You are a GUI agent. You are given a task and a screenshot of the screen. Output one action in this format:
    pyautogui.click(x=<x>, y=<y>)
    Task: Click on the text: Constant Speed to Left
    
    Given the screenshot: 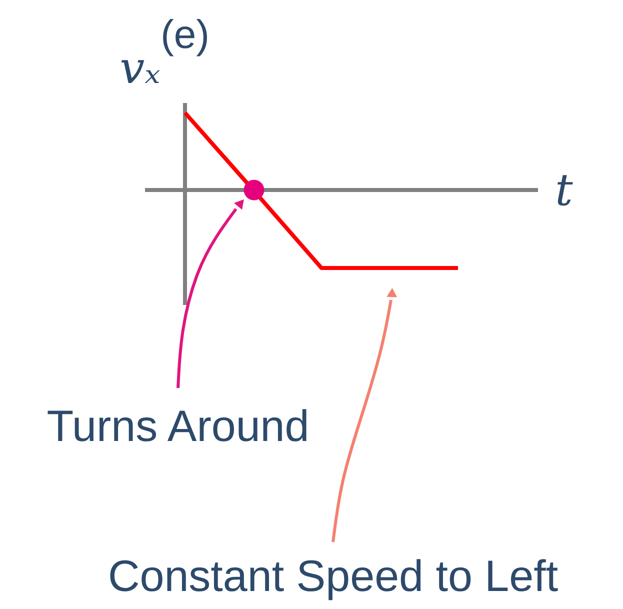 What is the action you would take?
    pyautogui.click(x=333, y=576)
    